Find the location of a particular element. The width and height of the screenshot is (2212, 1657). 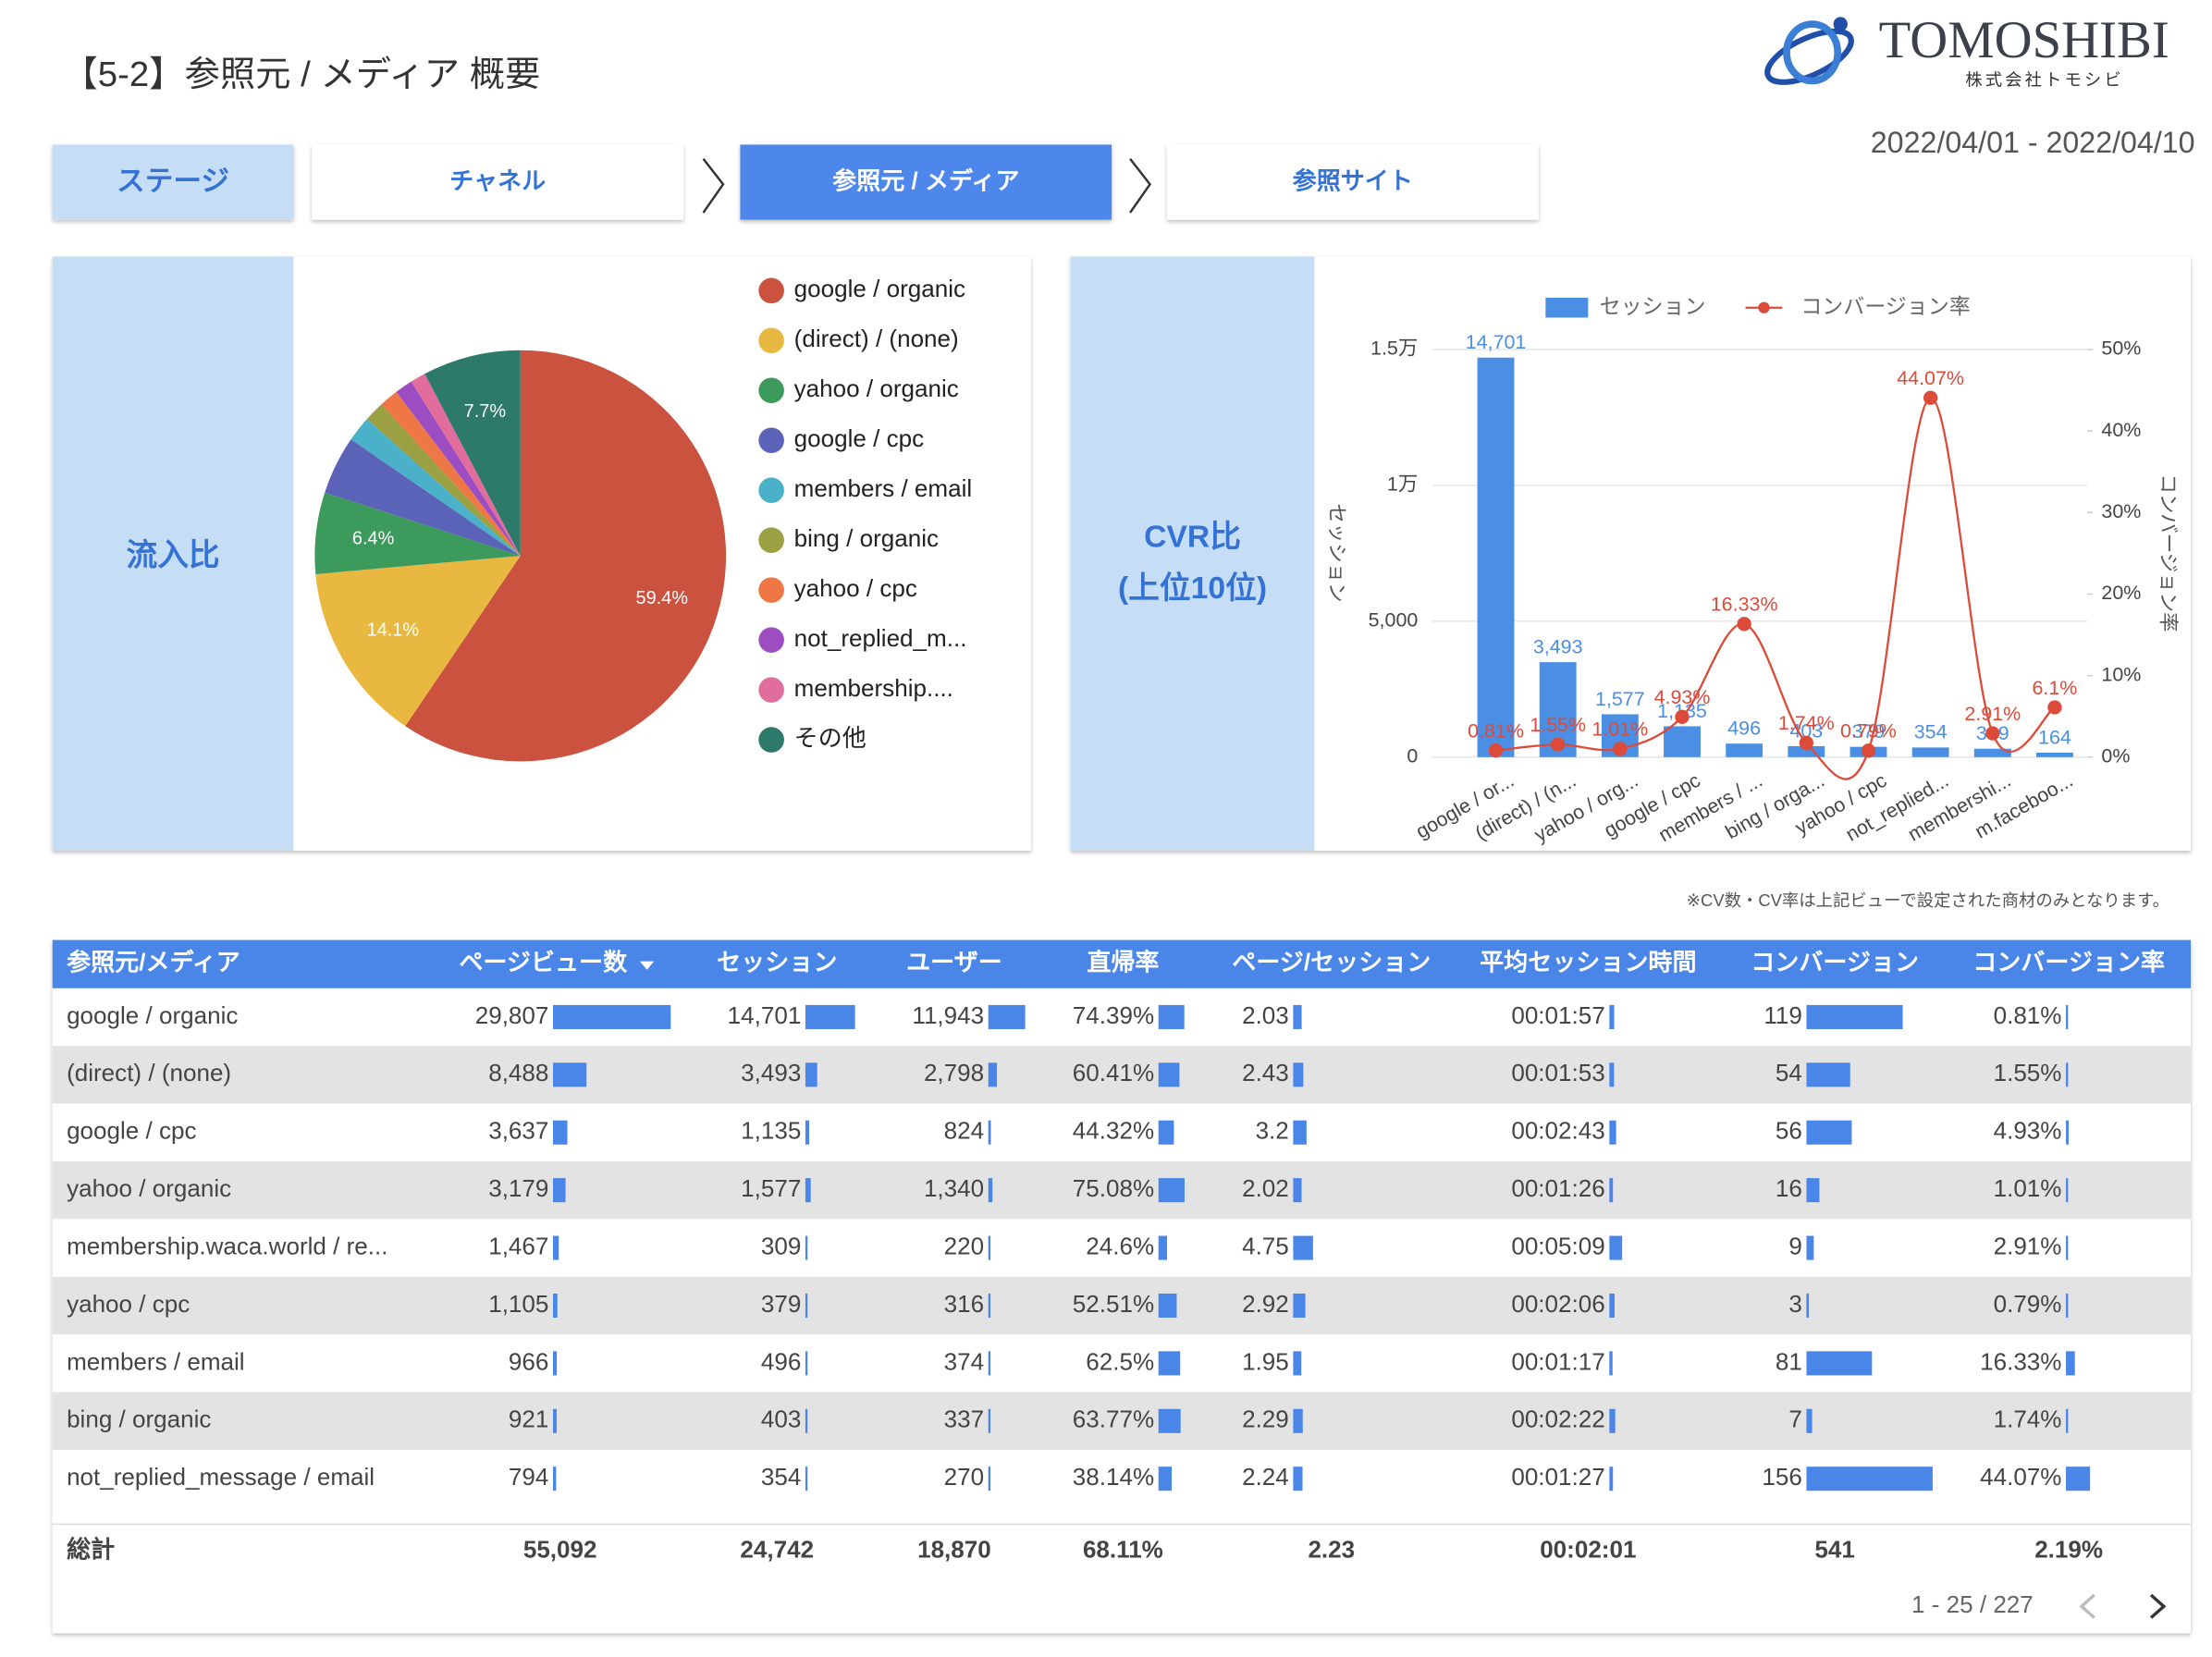

table-cell: 316 is located at coordinates (964, 1304).